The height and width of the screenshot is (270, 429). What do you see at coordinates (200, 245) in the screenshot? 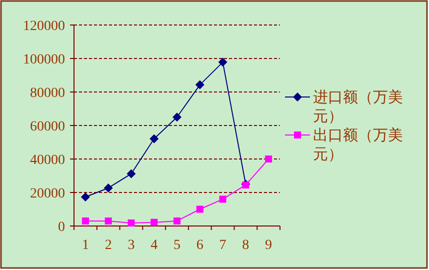
I see `x-tick-label: 6` at bounding box center [200, 245].